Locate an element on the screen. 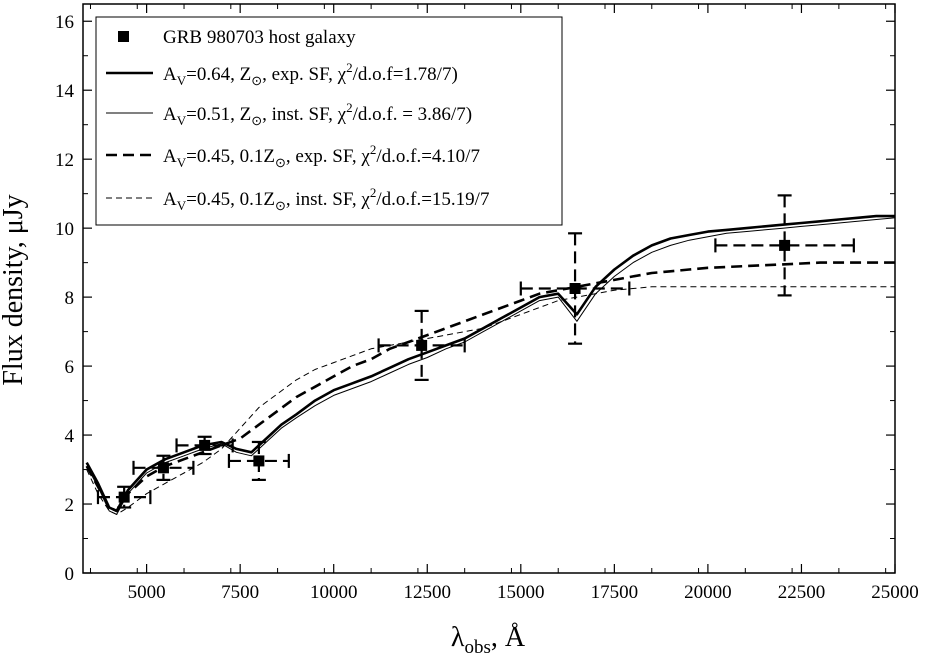 The image size is (926, 660). y-tick-label: 16 is located at coordinates (64, 22).